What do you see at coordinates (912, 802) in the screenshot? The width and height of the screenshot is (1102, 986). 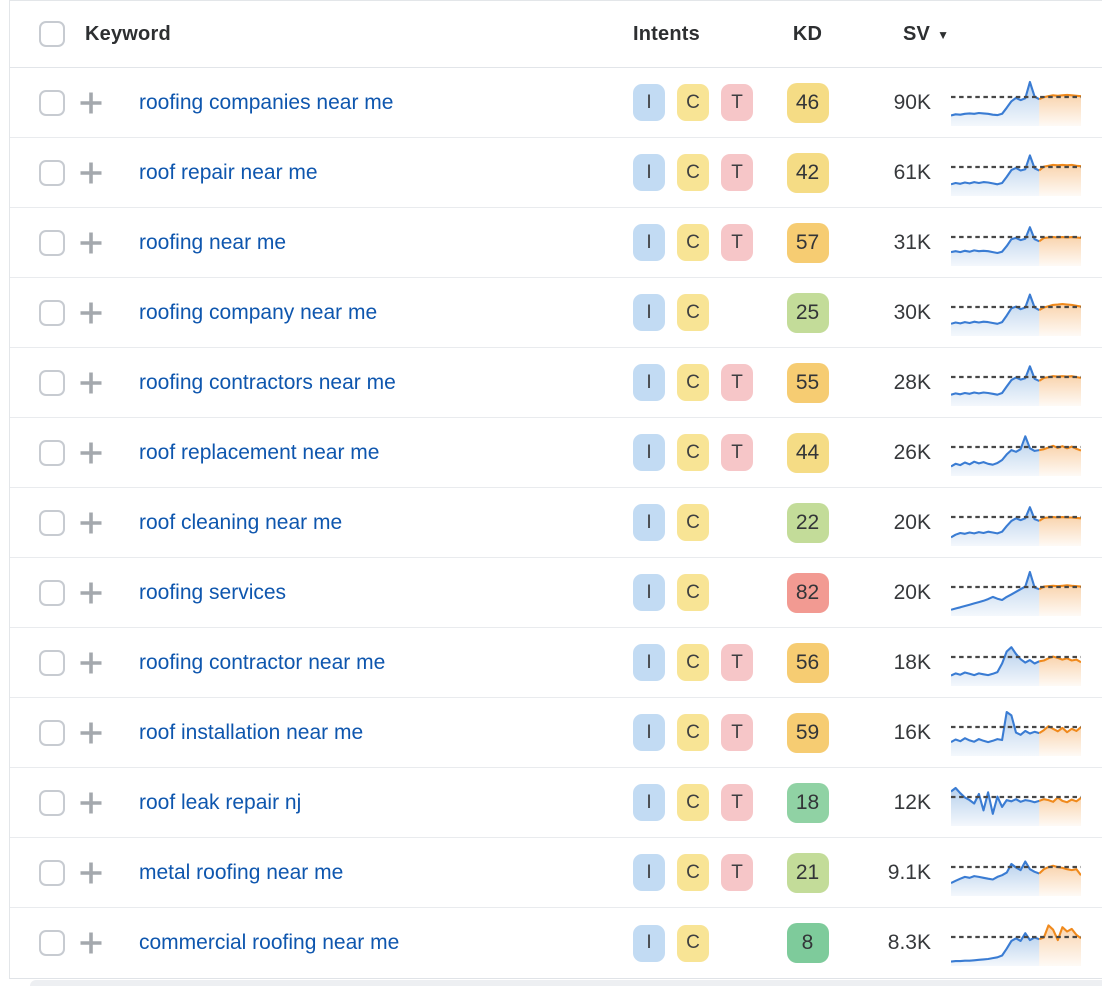 I see `sv-value: 12K` at bounding box center [912, 802].